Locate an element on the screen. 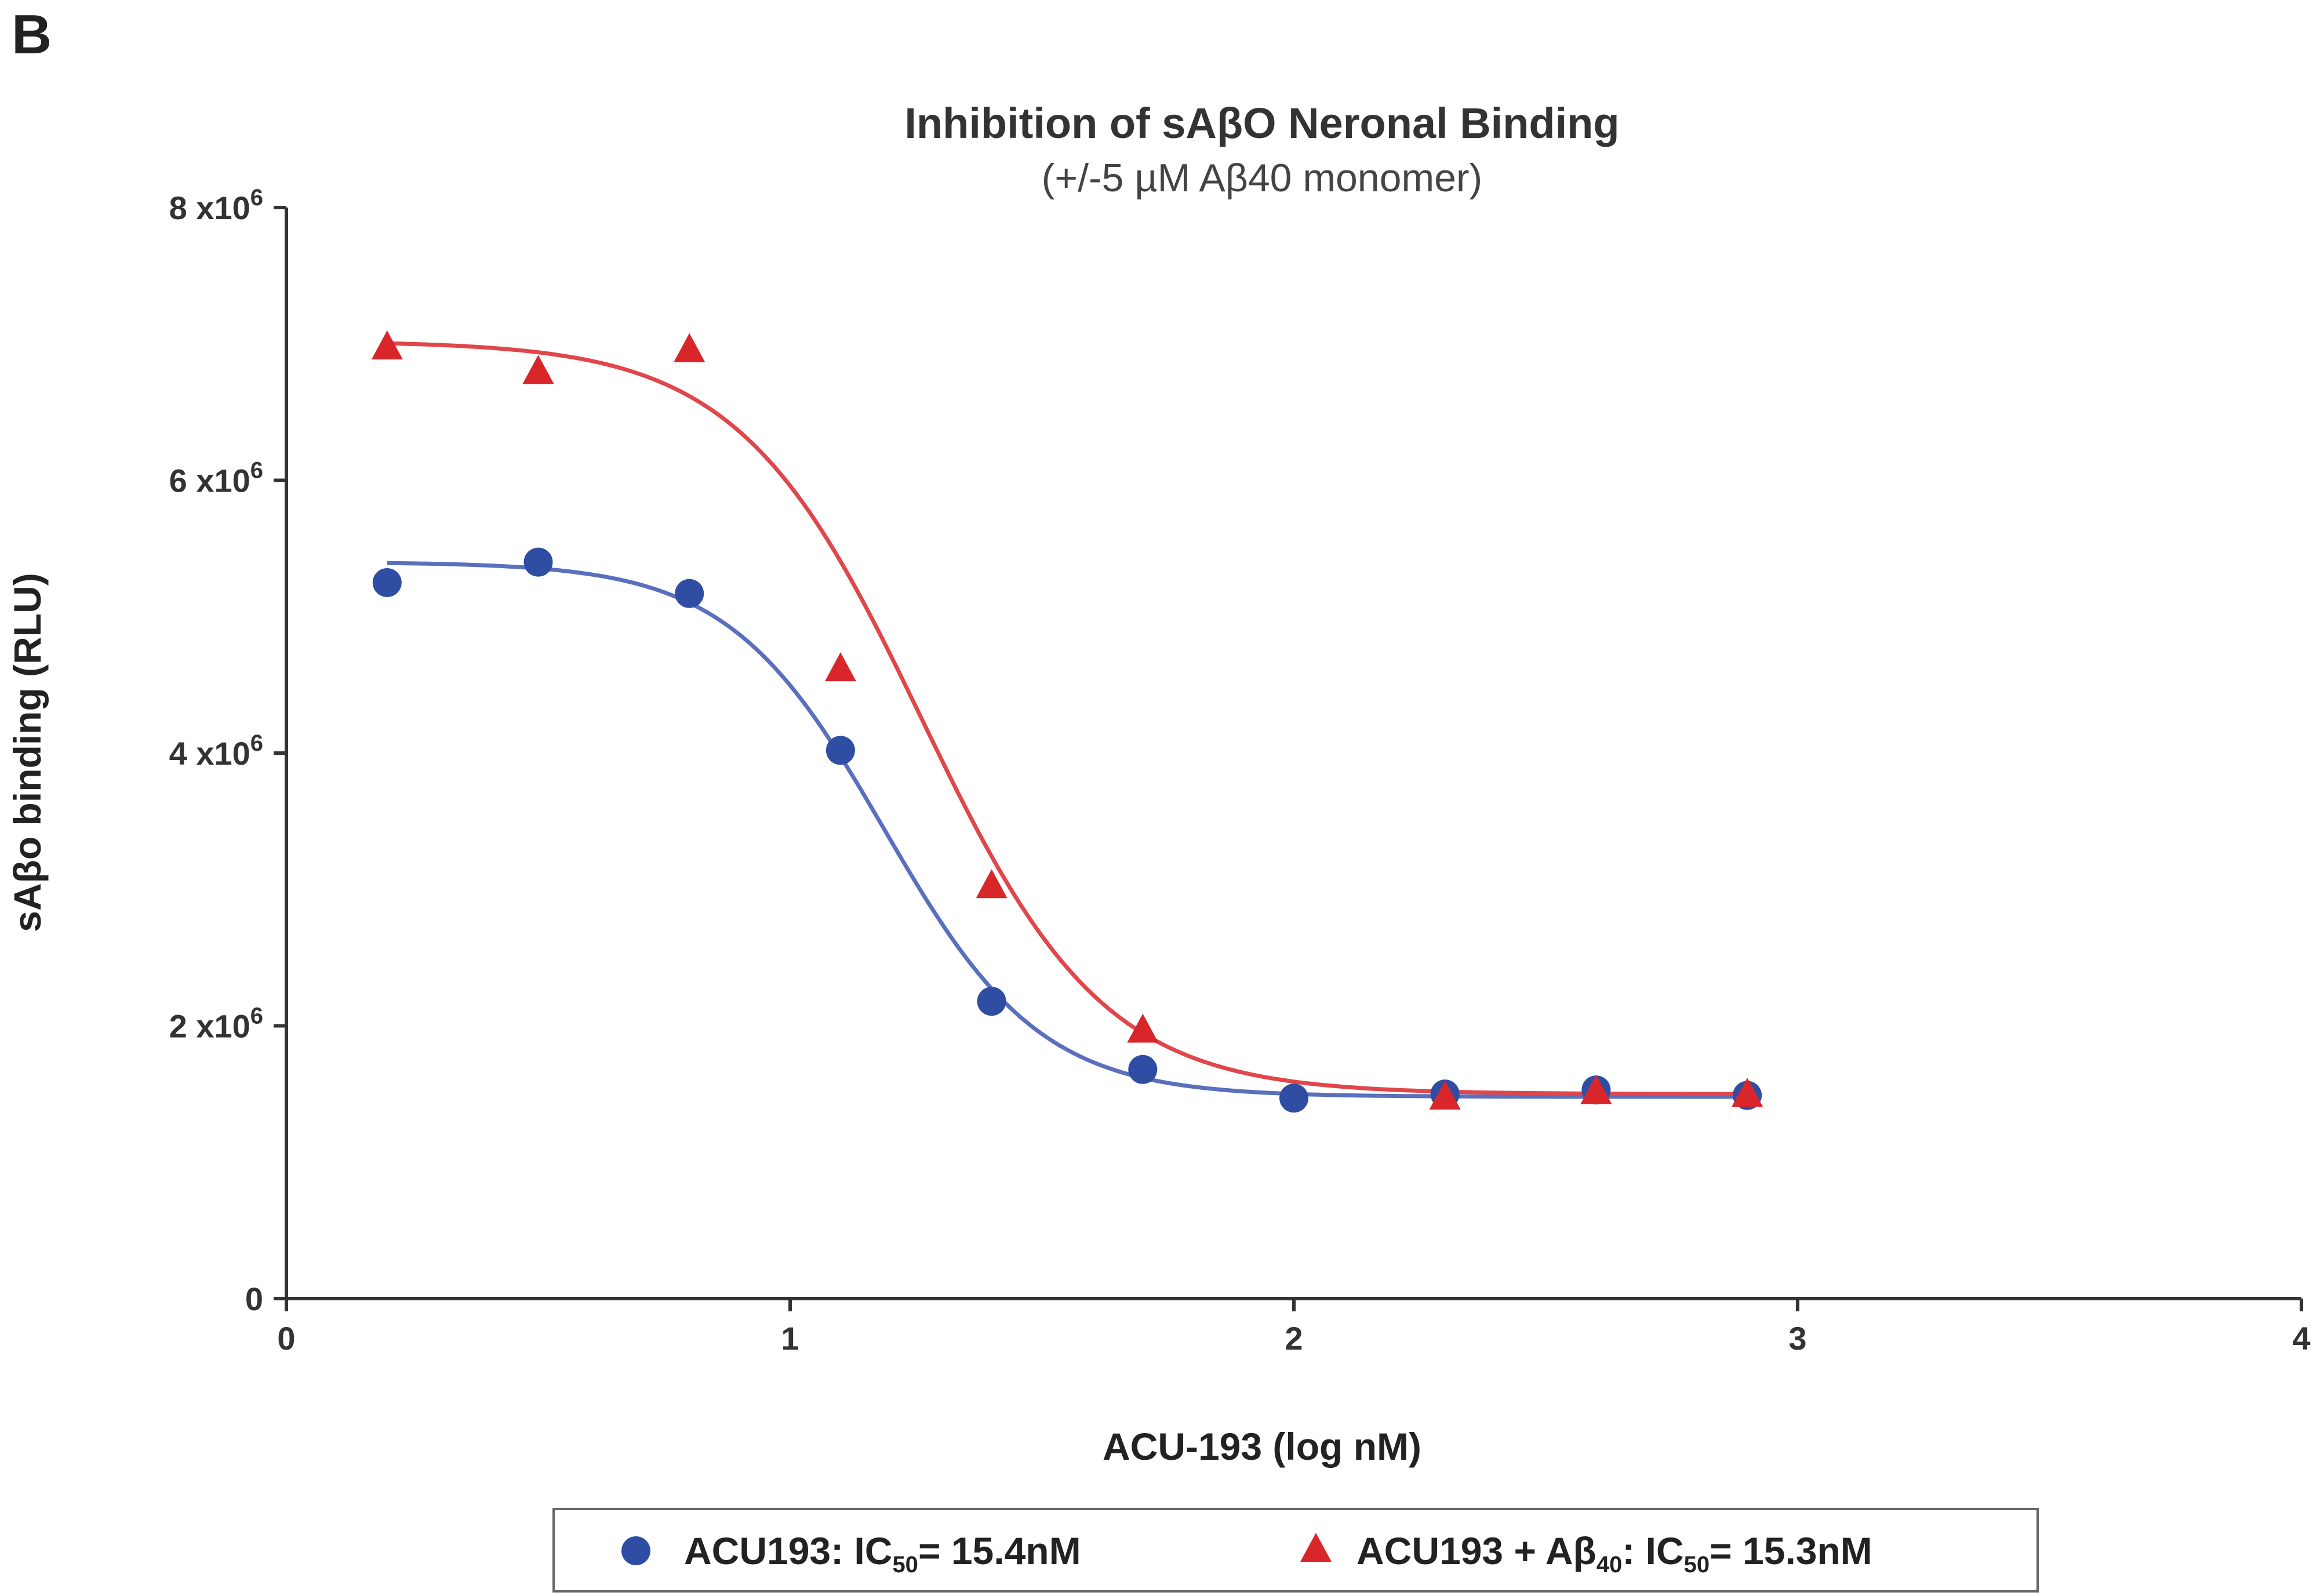  legend-label-acu193-abeta40: ACU193 + Aβ40: IC50= 15.3nM is located at coordinates (1614, 1553).